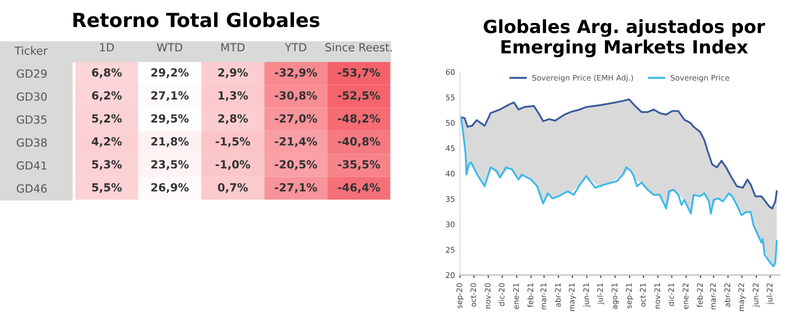  Describe the element at coordinates (233, 96) in the screenshot. I see `data-label: 1,3%` at that location.